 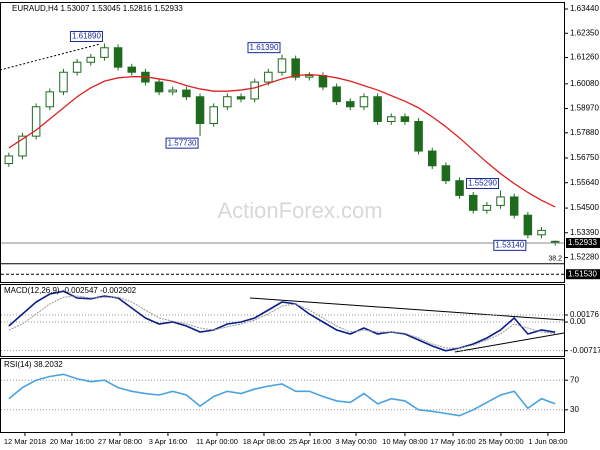 I want to click on close: 1.52933, so click(x=168, y=8).